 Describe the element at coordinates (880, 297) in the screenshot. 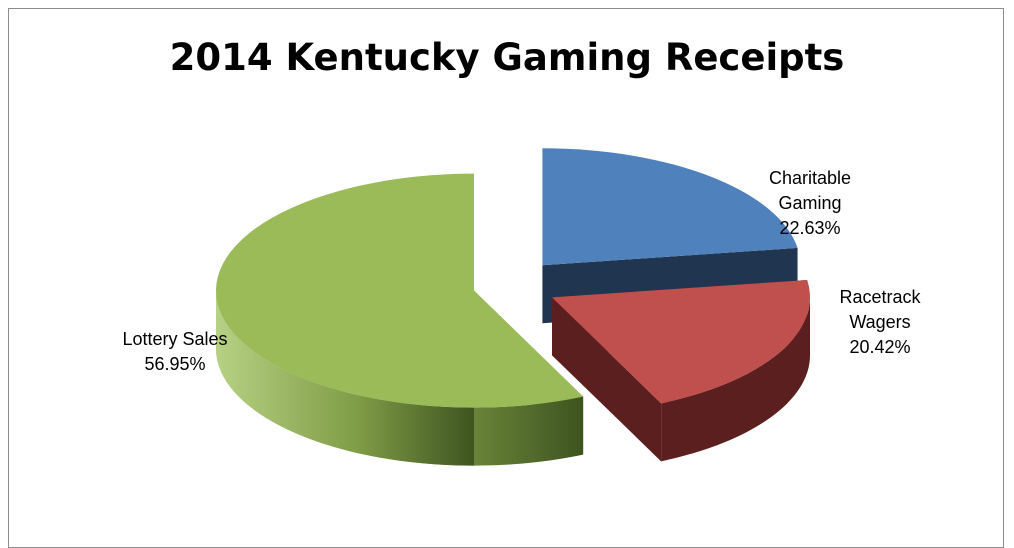

I see `slice-label-line: Racetrack` at that location.